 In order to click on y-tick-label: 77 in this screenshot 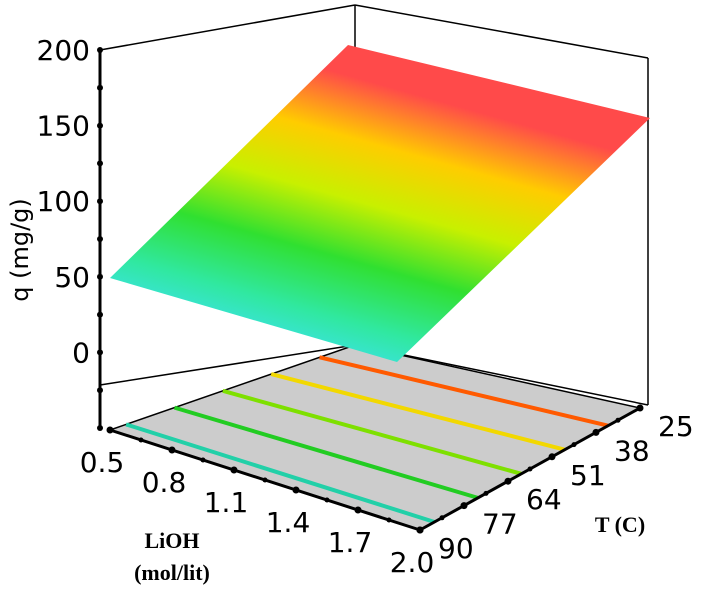, I will do `click(500, 524)`.